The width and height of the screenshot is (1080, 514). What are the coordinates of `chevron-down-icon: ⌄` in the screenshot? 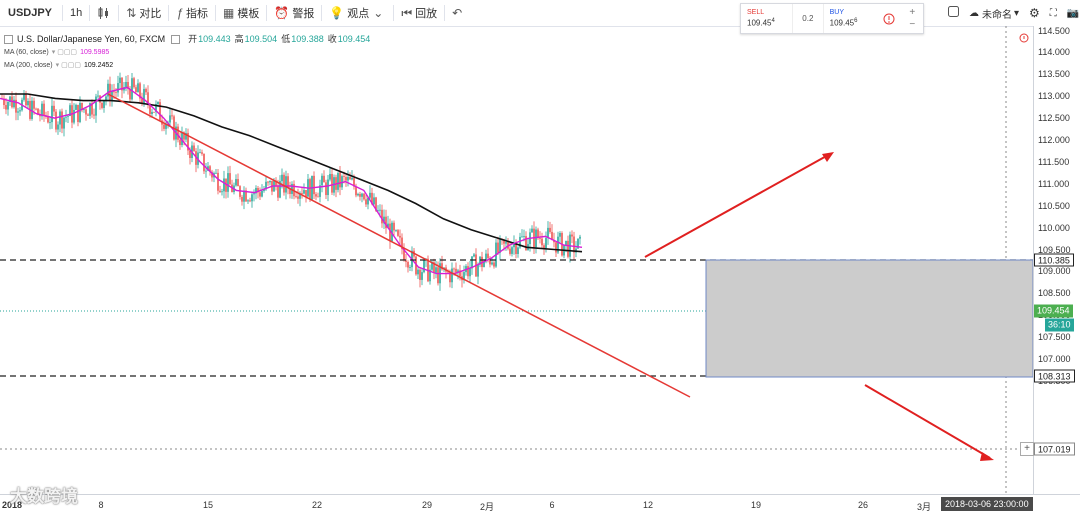 It's located at (378, 13).